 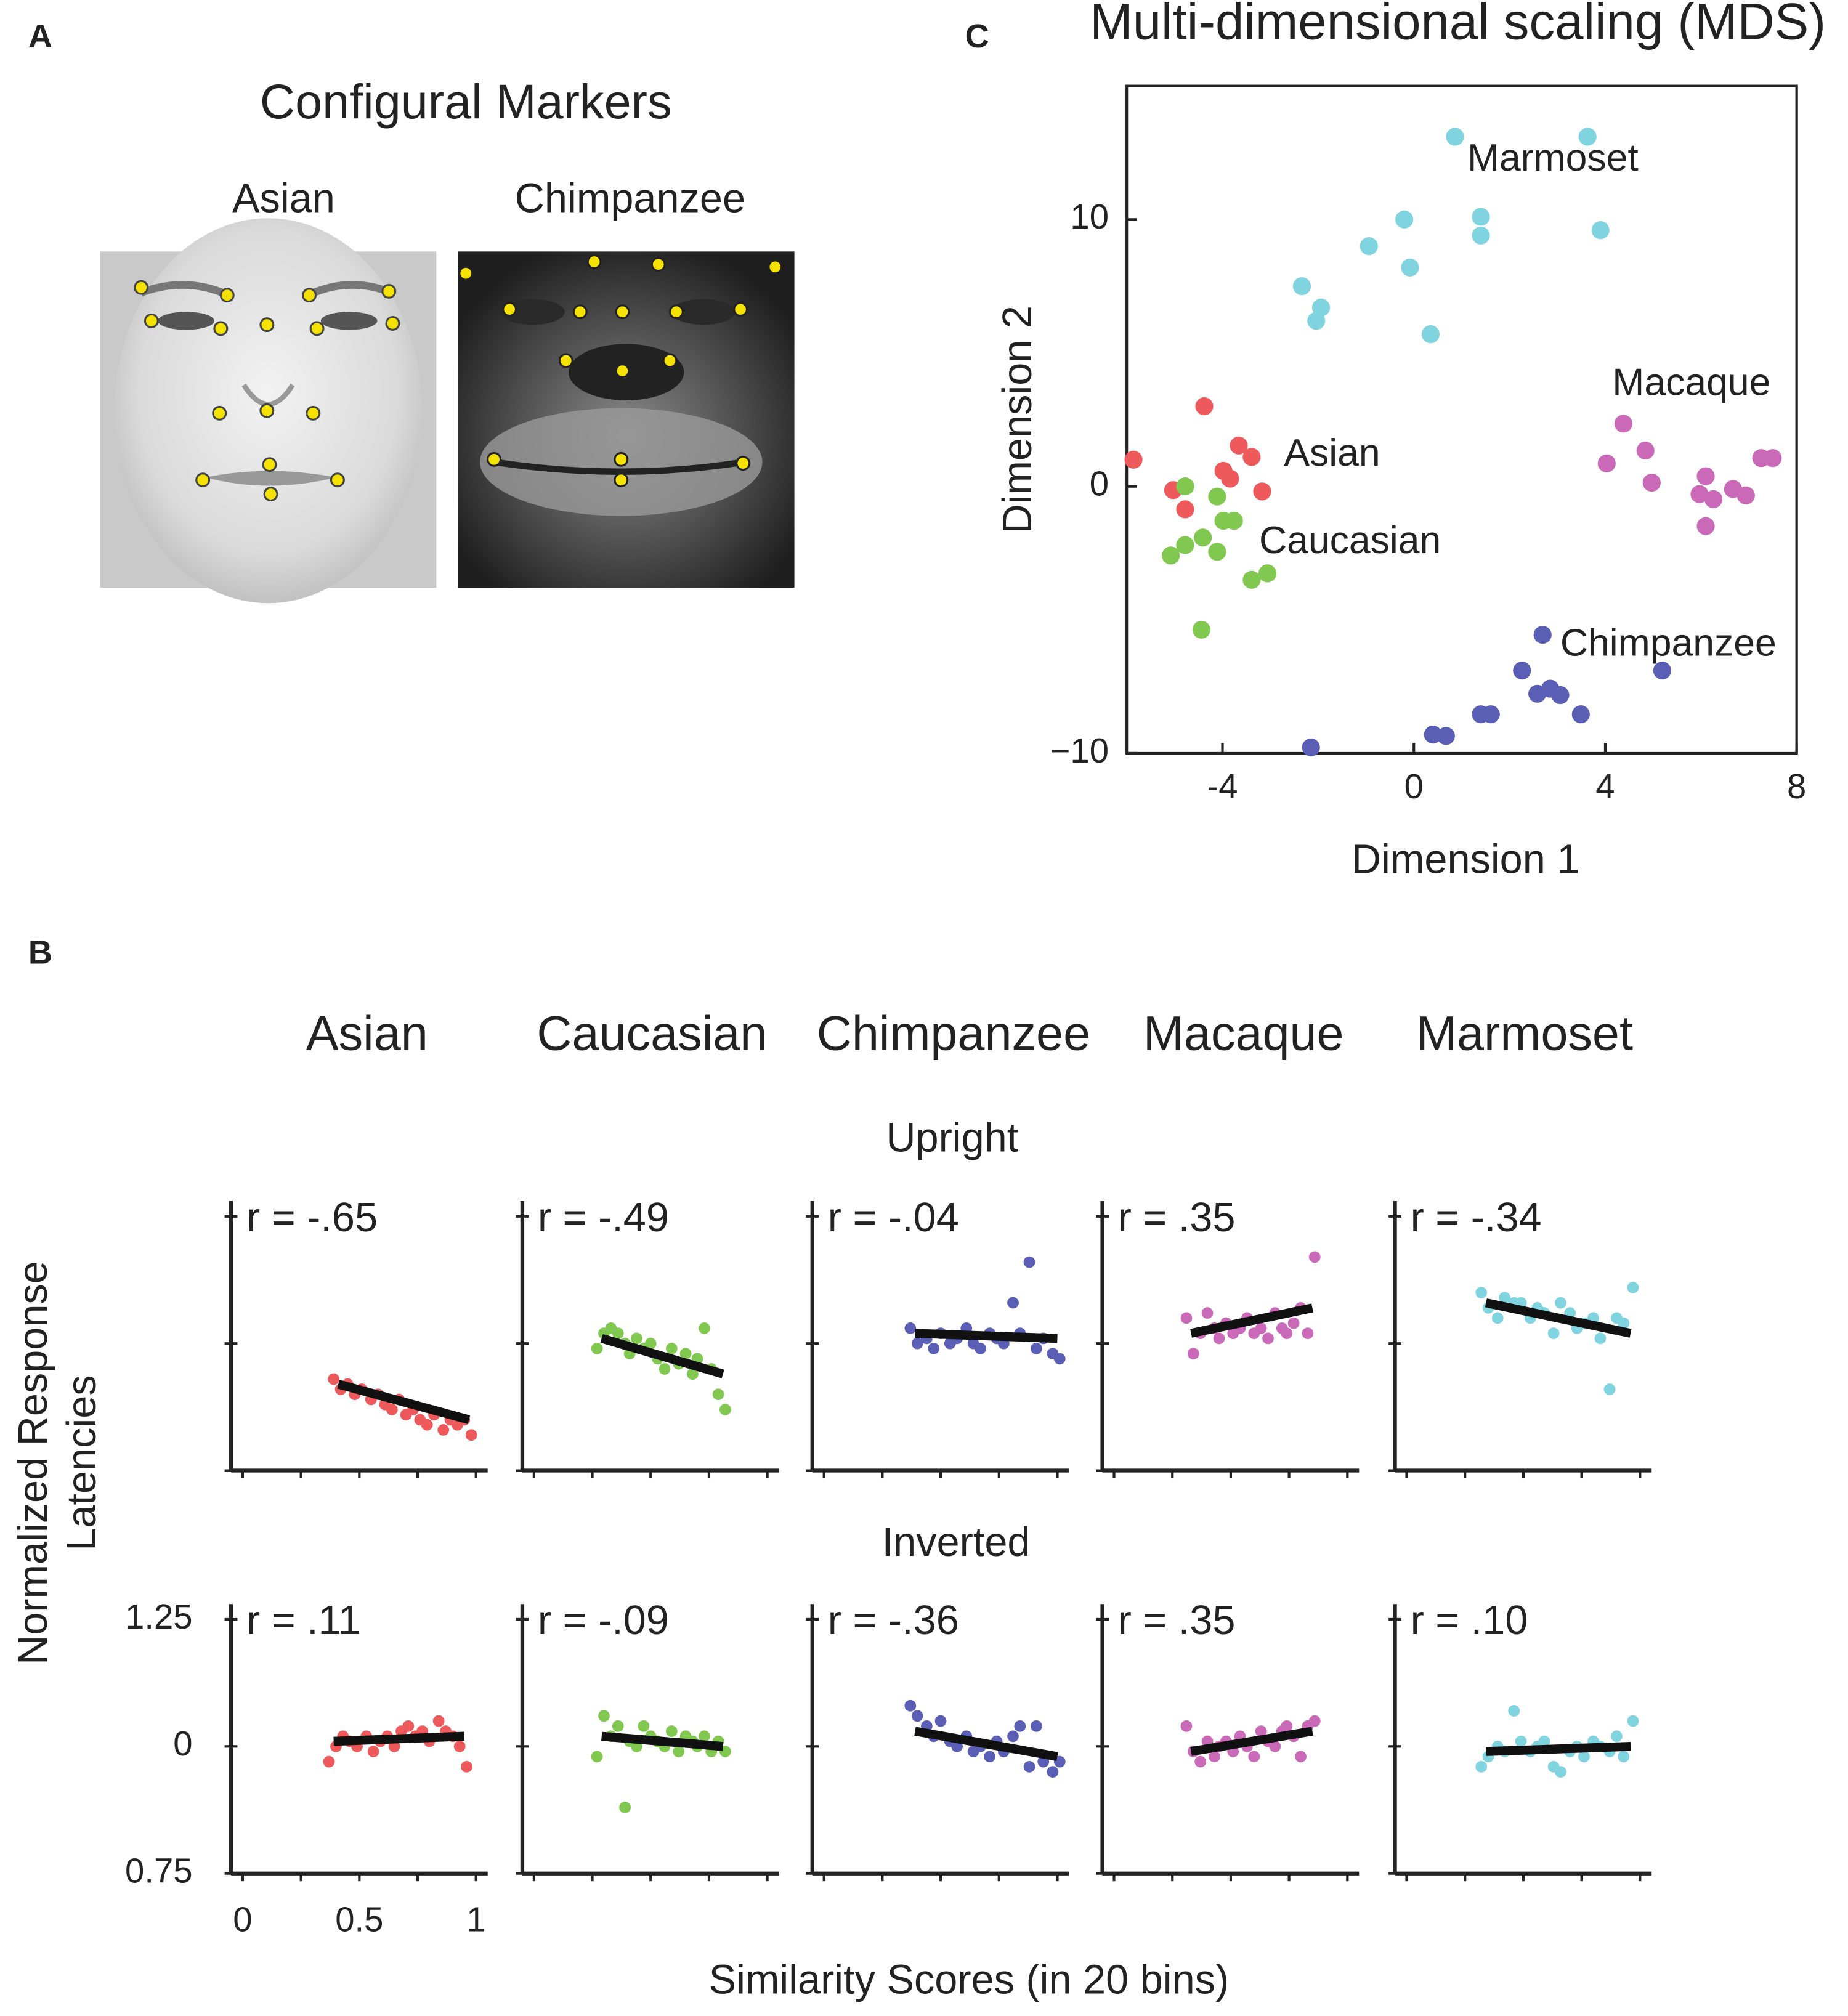 What do you see at coordinates (158, 1616) in the screenshot?
I see `y-tick-label: 1.25` at bounding box center [158, 1616].